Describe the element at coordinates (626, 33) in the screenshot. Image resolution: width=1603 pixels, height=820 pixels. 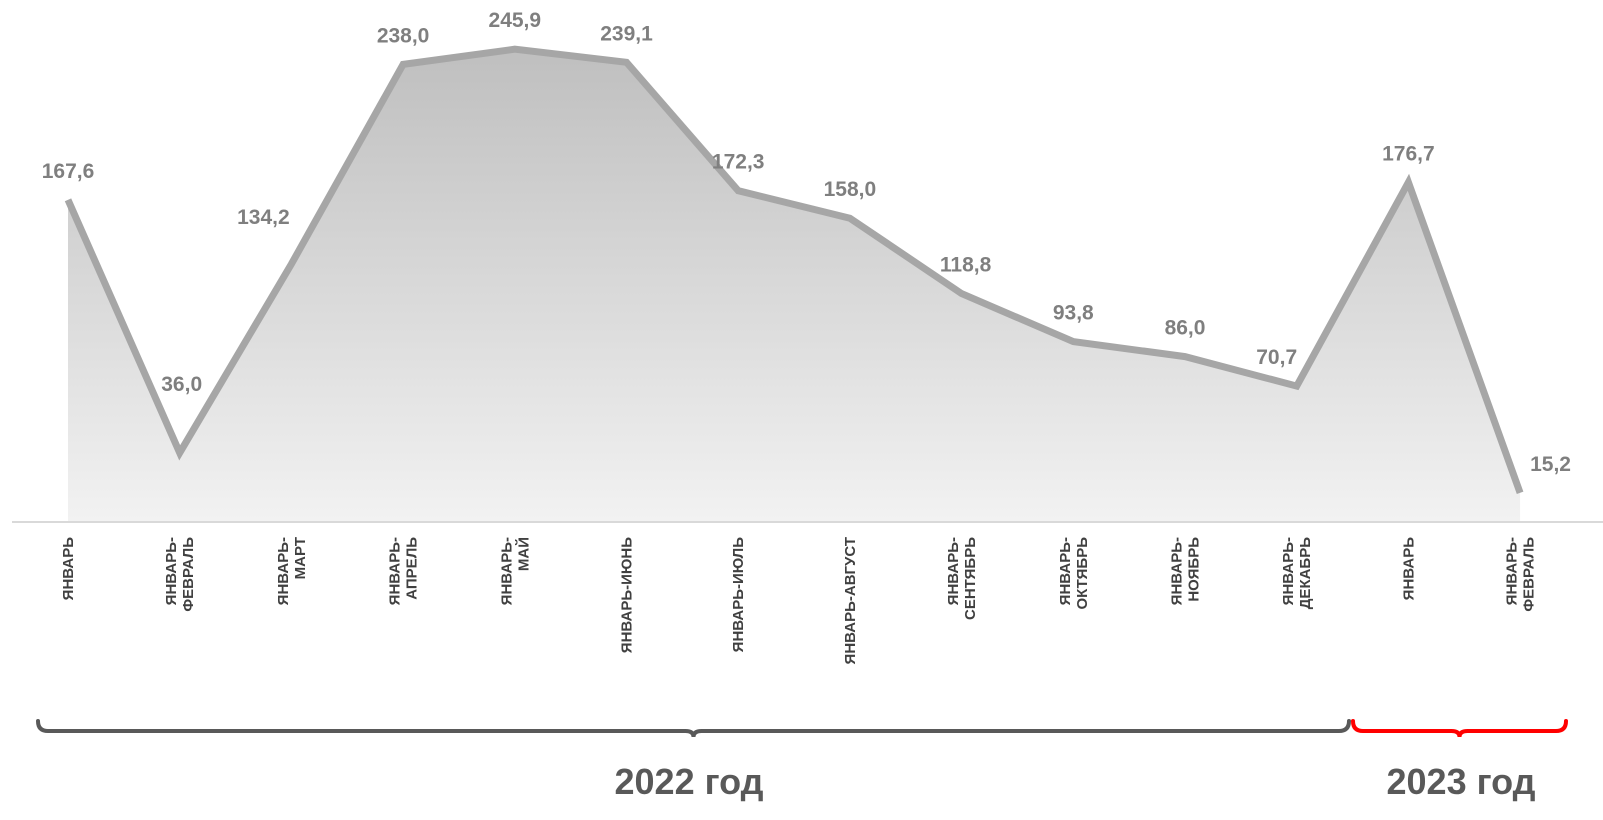
I see `data-label: 239,1` at that location.